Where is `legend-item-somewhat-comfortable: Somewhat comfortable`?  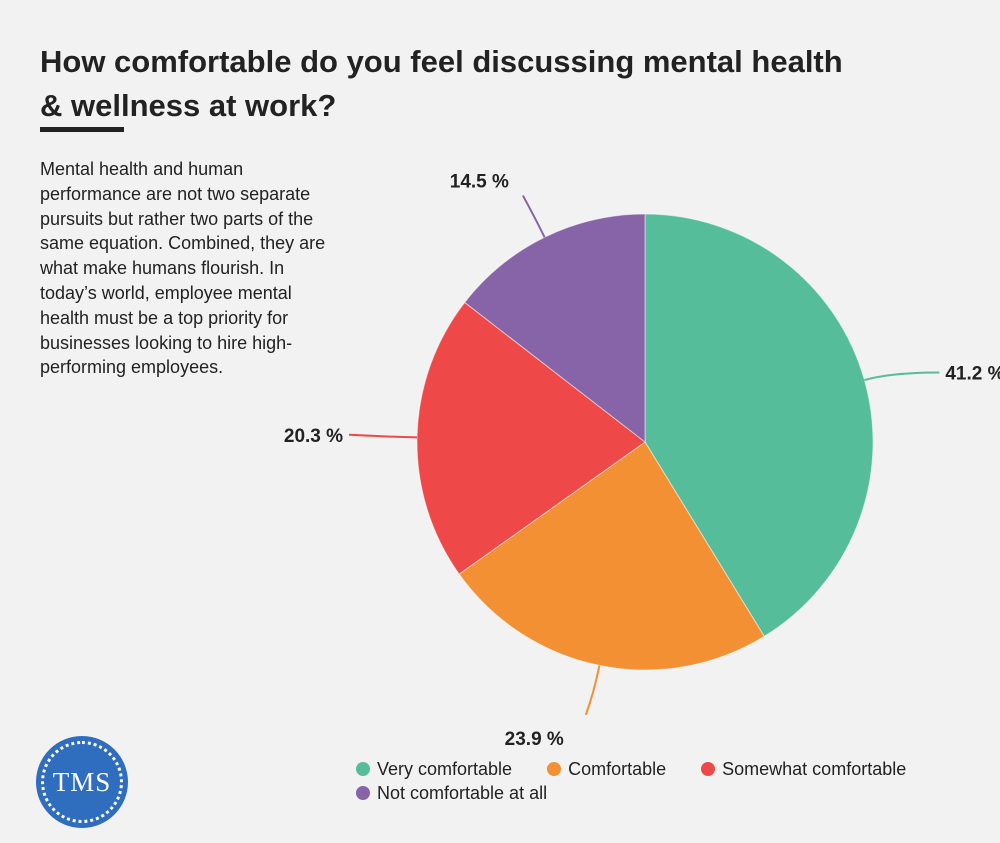 legend-item-somewhat-comfortable: Somewhat comfortable is located at coordinates (803, 769).